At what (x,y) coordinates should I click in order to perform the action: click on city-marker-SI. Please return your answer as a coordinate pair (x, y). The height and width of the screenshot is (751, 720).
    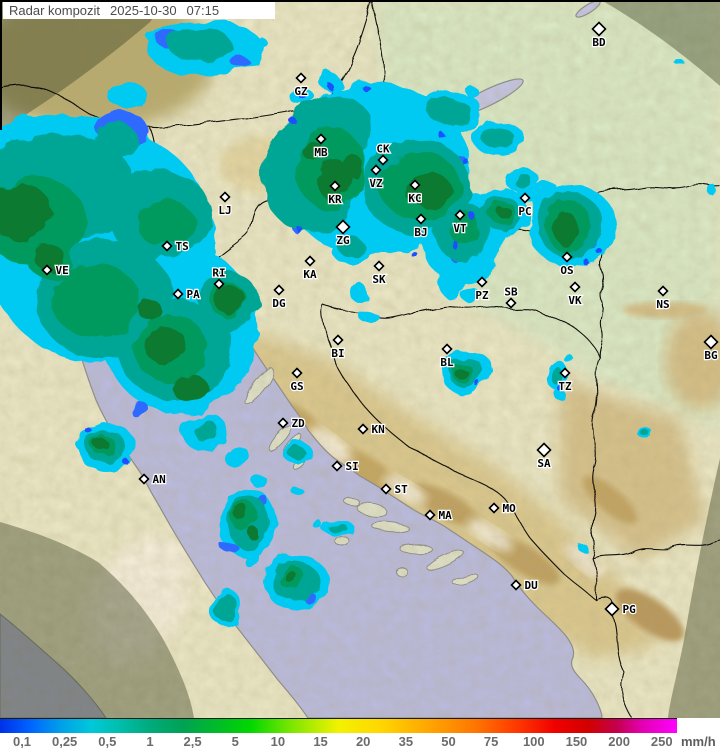
    Looking at the image, I should click on (337, 466).